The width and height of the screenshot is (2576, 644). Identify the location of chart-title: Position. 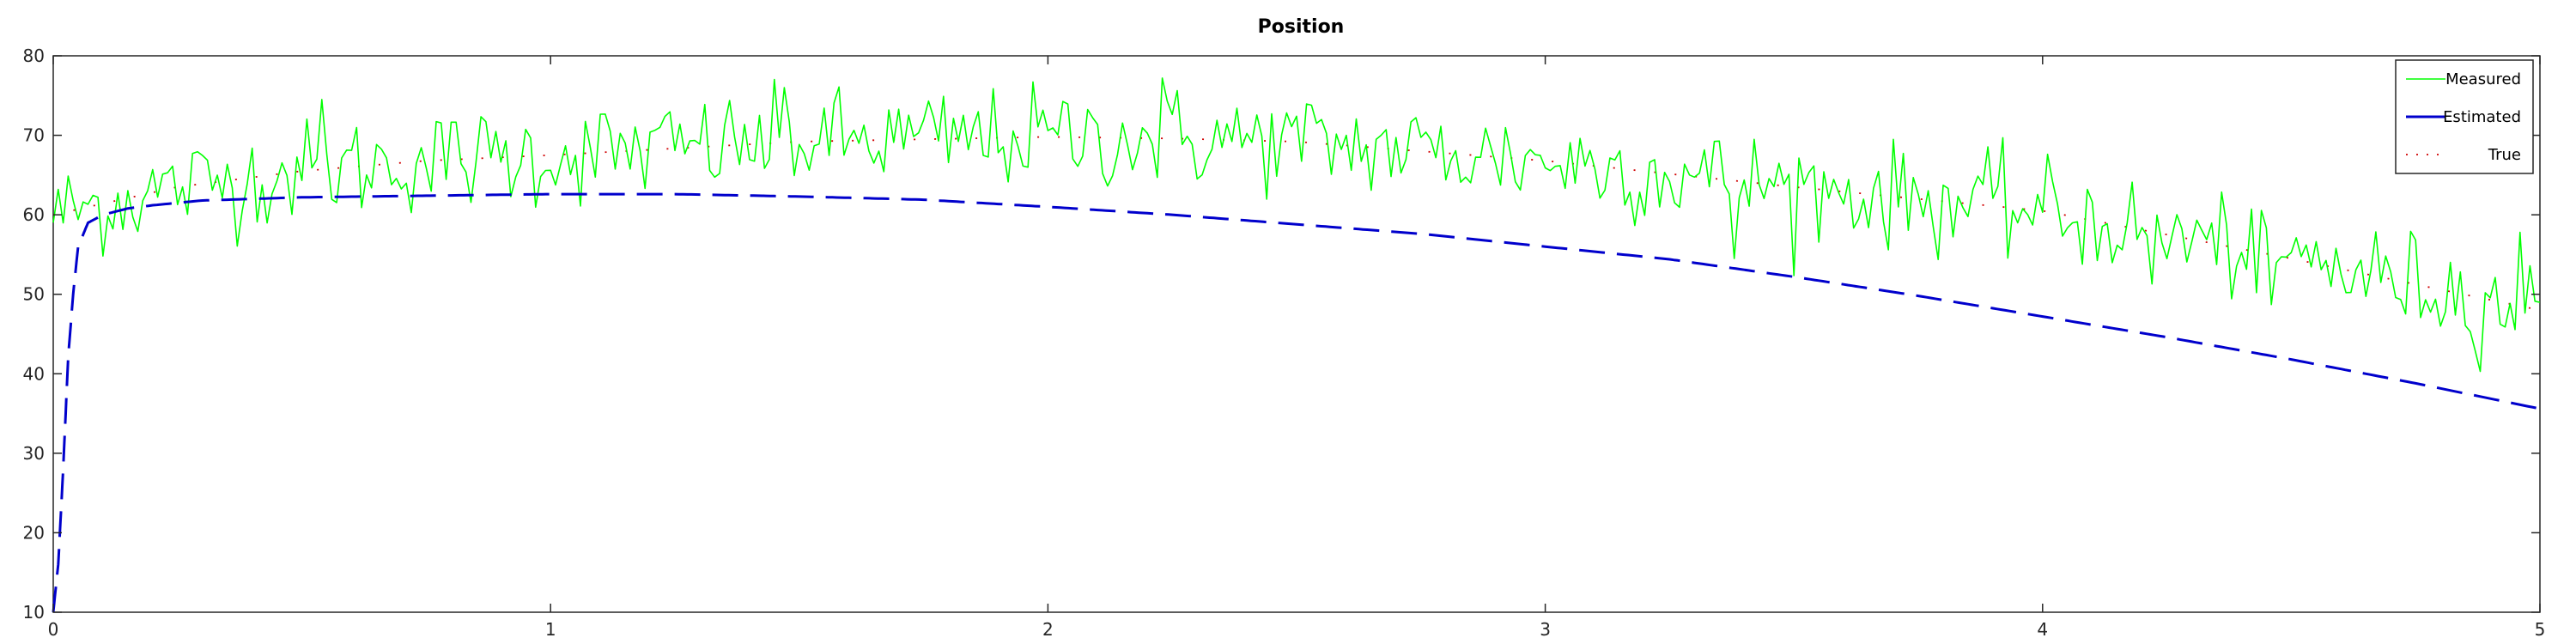
(1301, 27).